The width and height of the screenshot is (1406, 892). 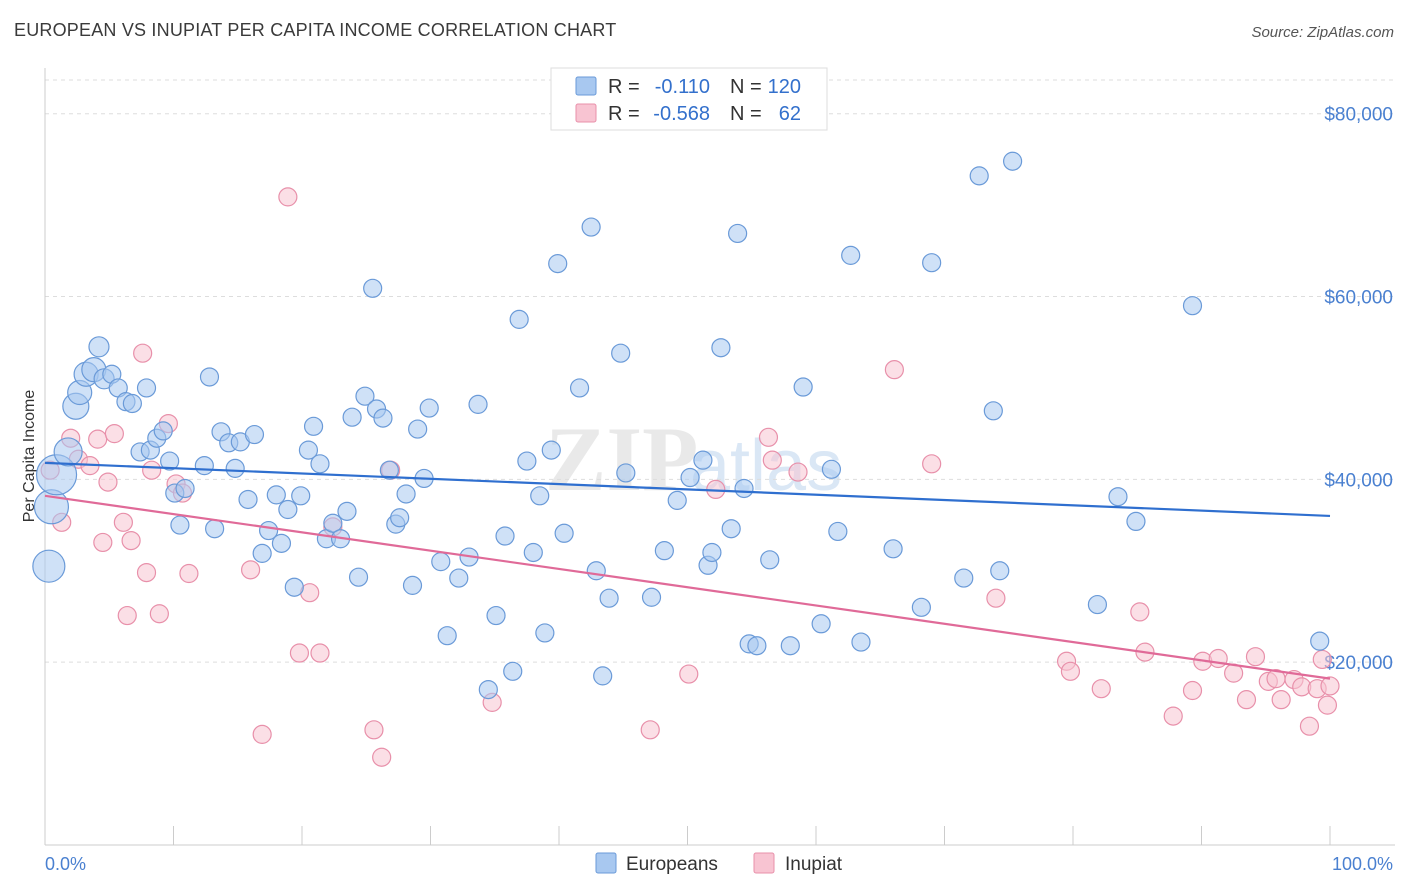 I want to click on legend-swatch-inupiat, so click(x=586, y=113).